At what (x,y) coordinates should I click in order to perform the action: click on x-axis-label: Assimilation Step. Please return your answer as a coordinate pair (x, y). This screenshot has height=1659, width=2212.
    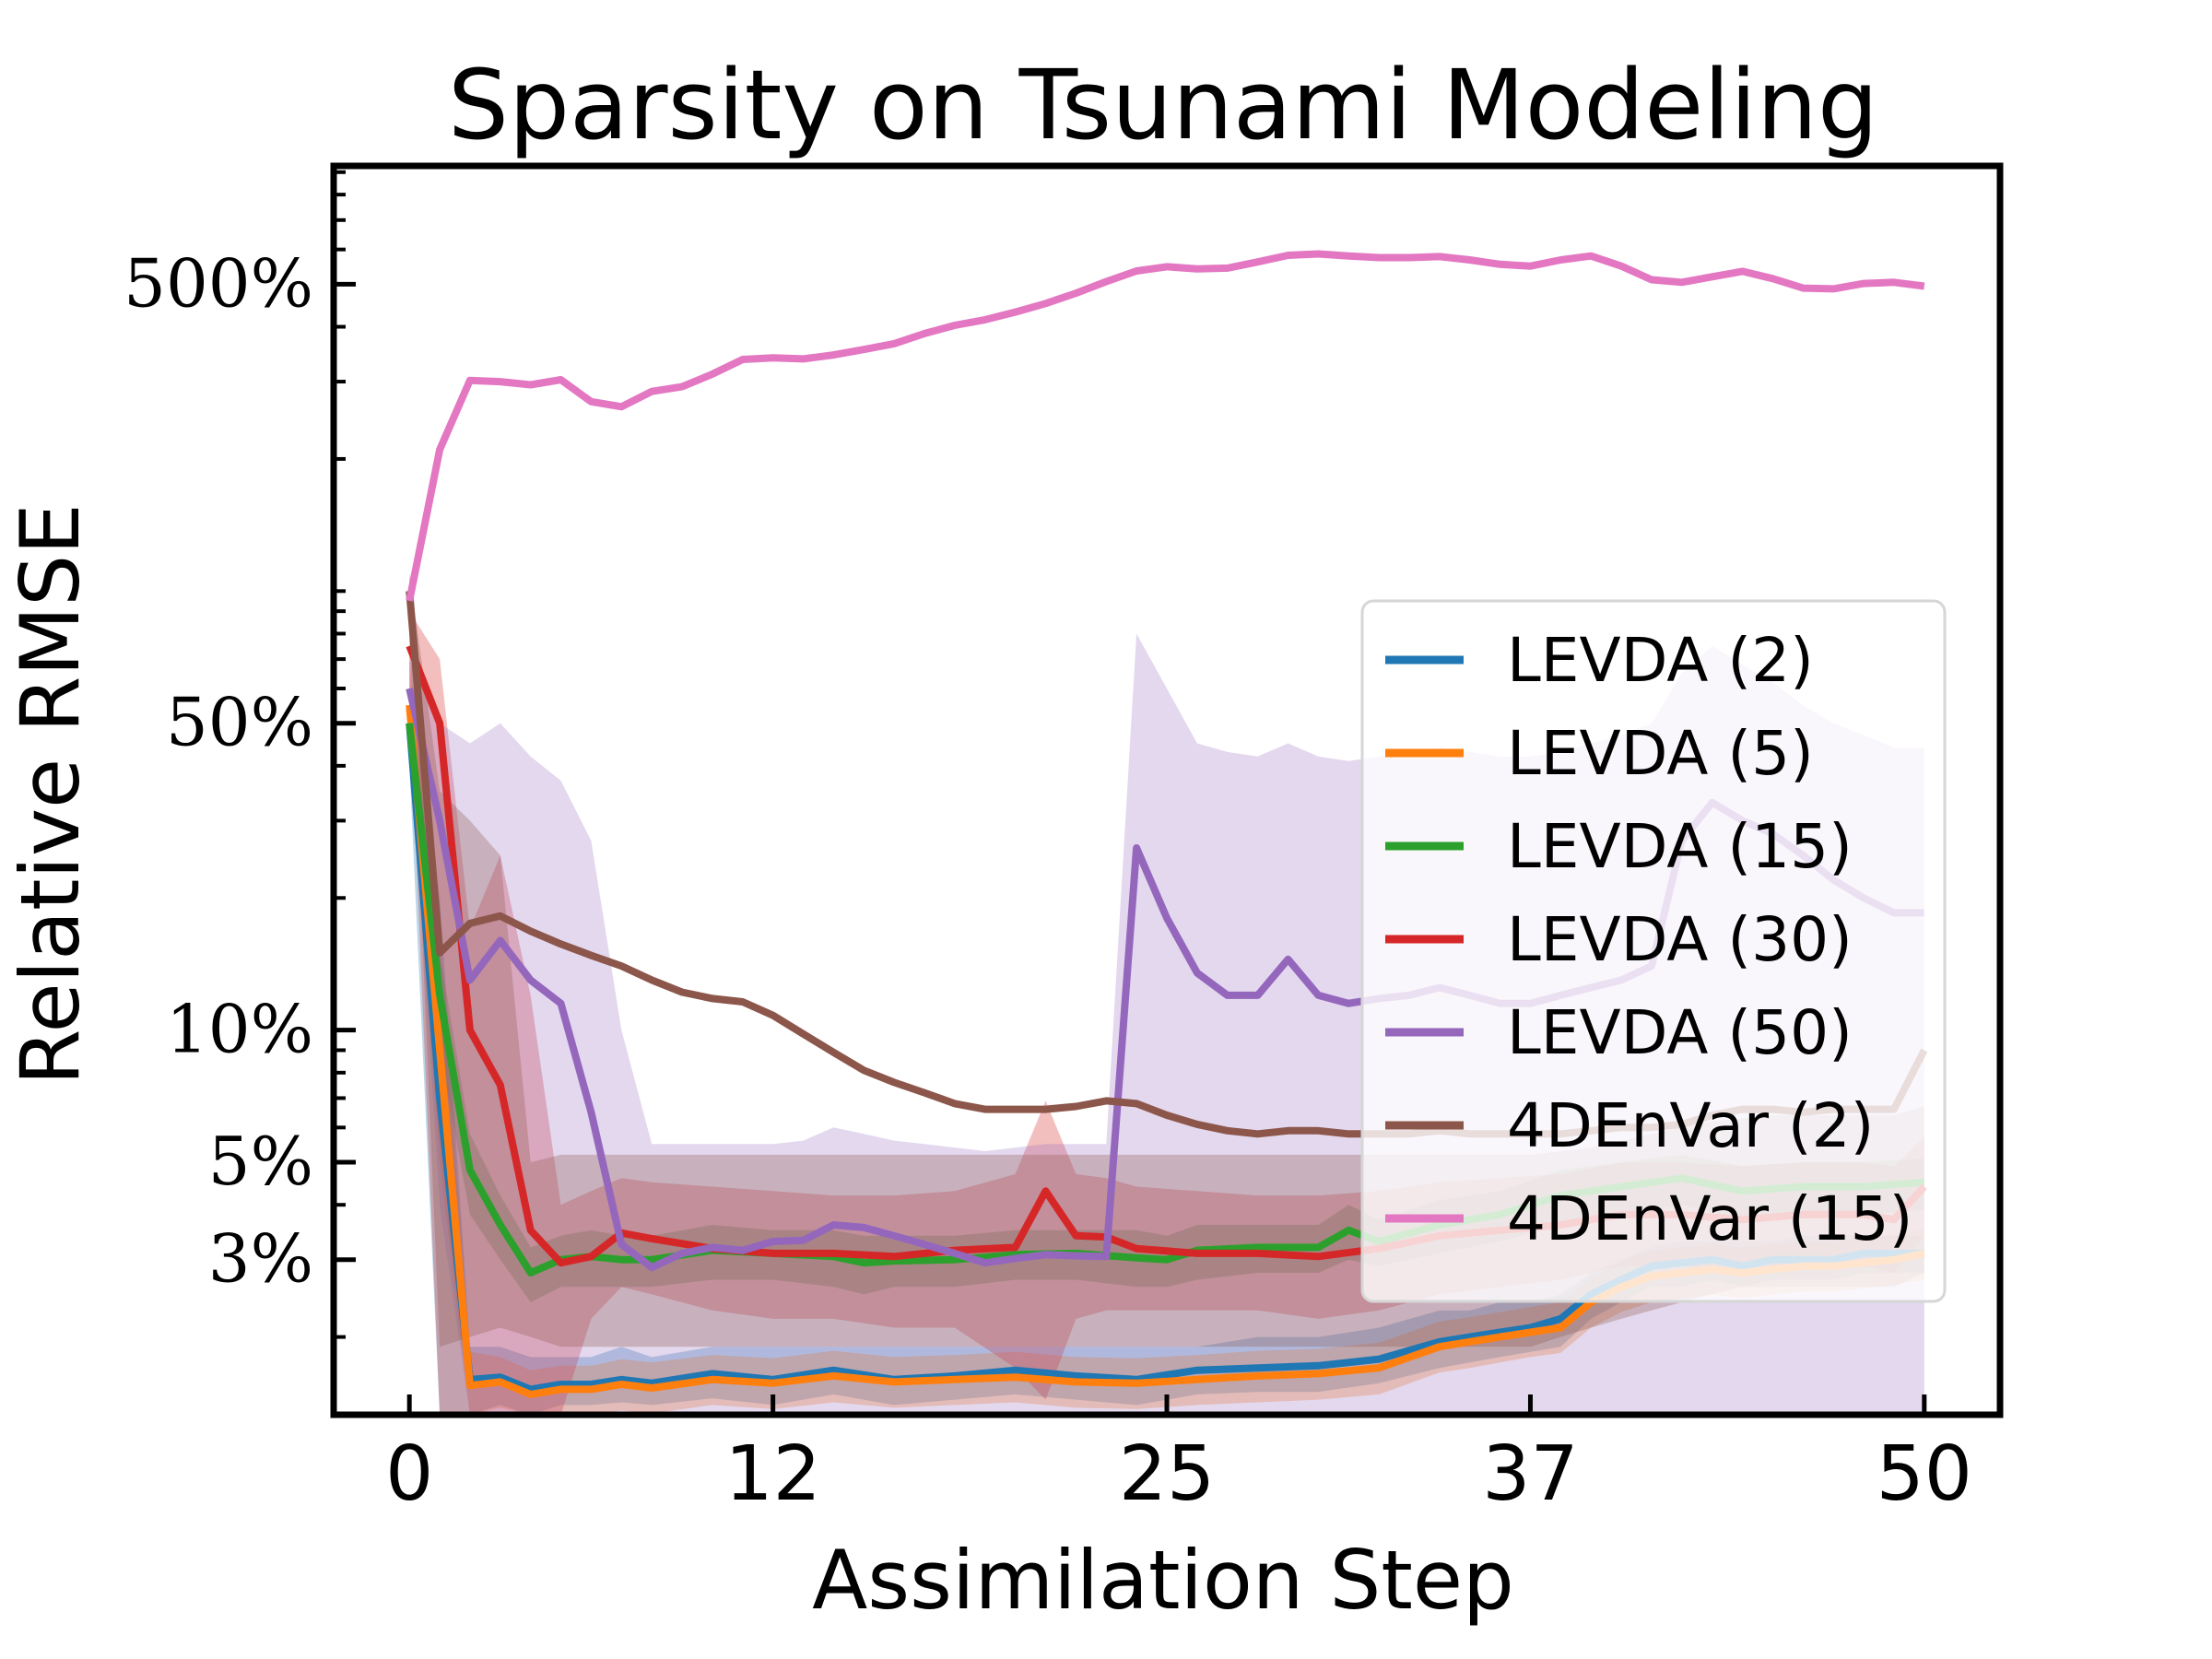
    Looking at the image, I should click on (1163, 1580).